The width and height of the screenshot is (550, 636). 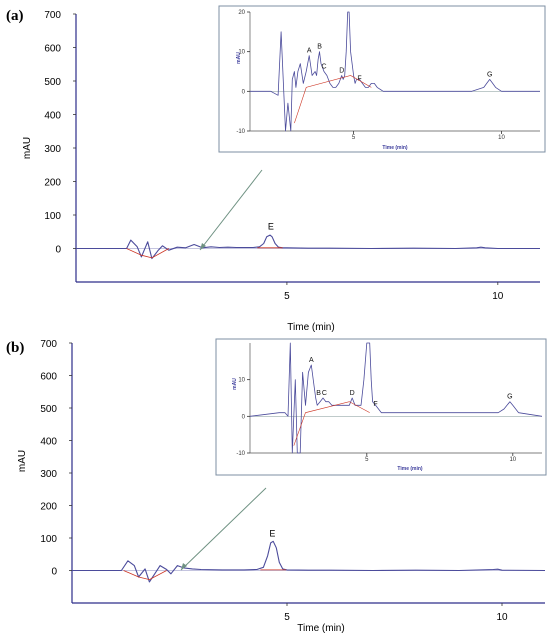 I want to click on panel-a-peak-label-E: E, so click(x=271, y=226).